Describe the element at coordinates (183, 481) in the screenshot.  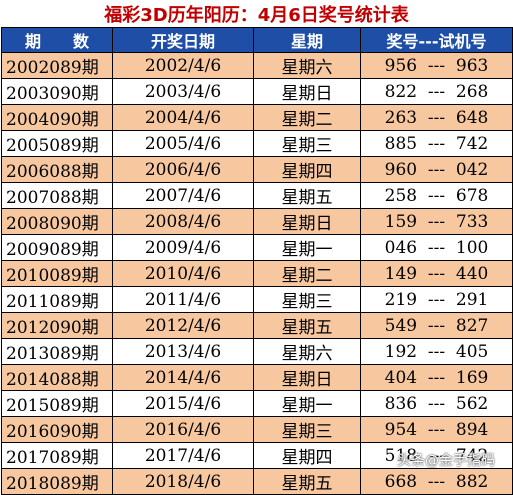
I see `cell-date: 2018/4/6` at that location.